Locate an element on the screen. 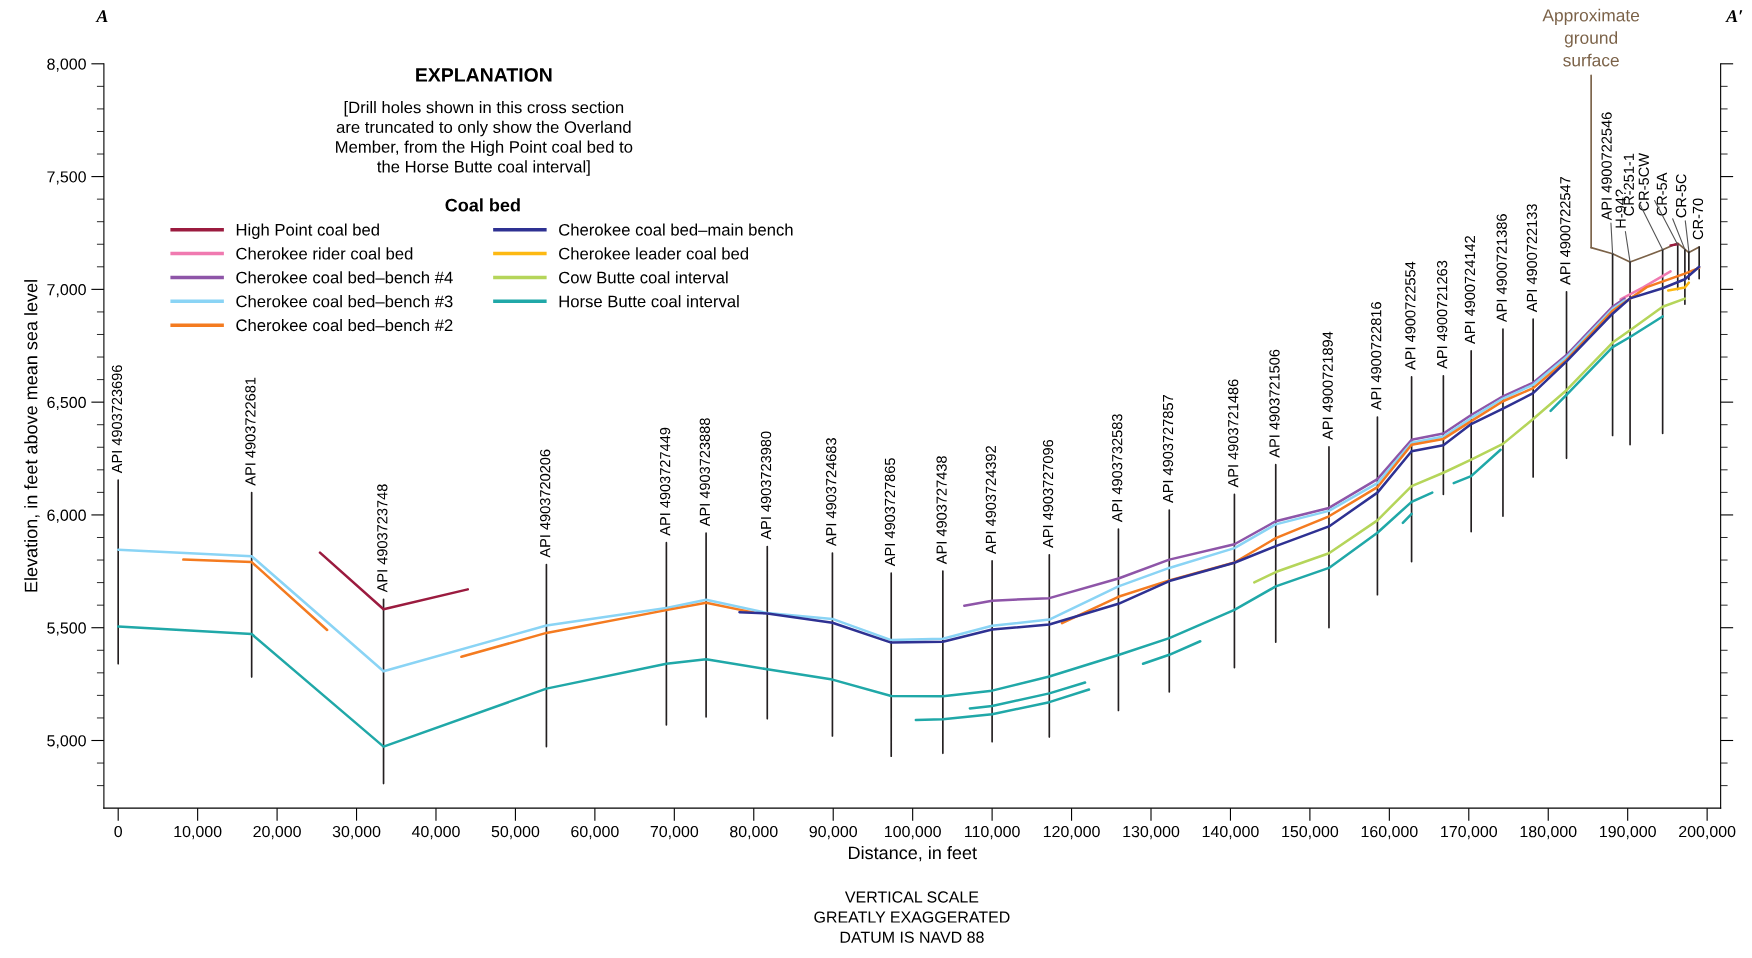 Image resolution: width=1752 pixels, height=958 pixels. x-tick-label: 0 is located at coordinates (118, 831).